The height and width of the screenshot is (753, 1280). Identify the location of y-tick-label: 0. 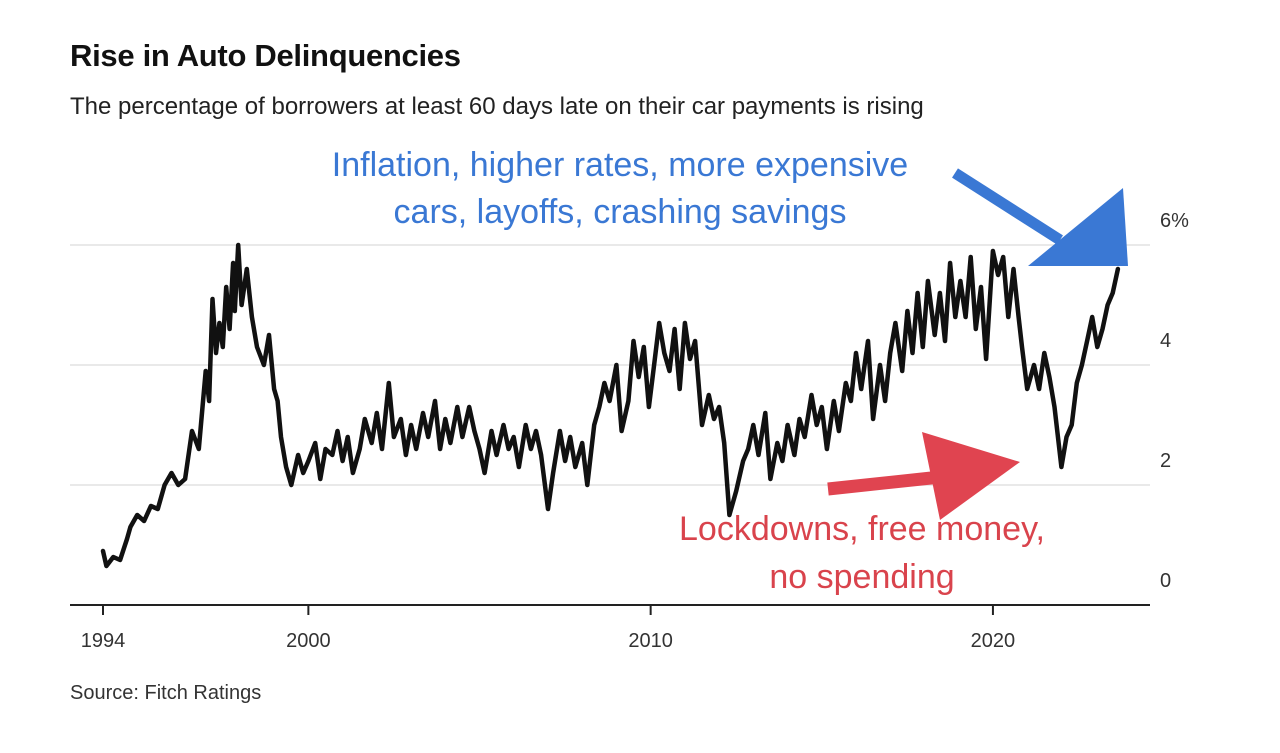
(1165, 581).